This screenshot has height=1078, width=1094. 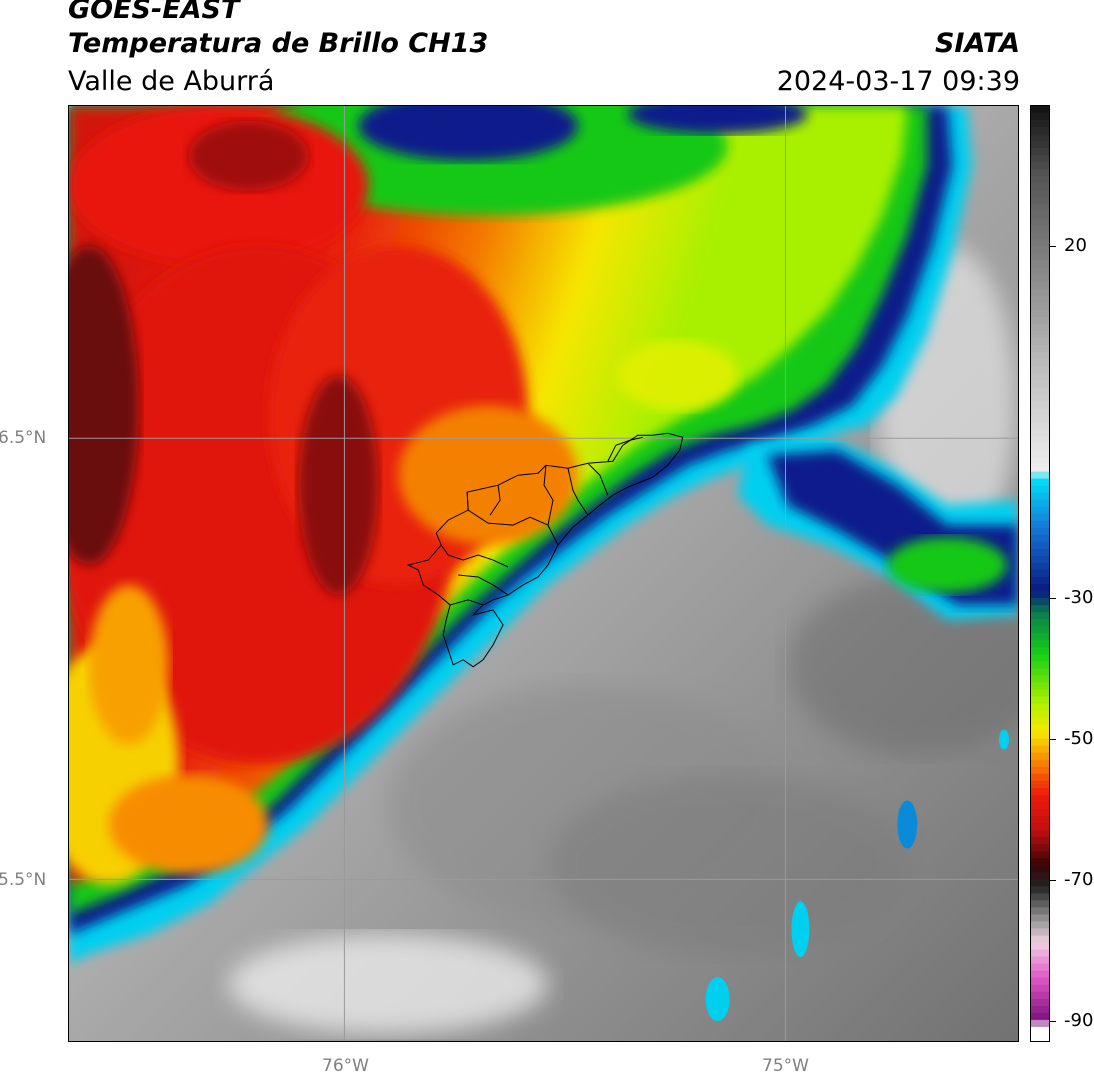 What do you see at coordinates (154, 12) in the screenshot?
I see `map-title-satellite: GOES-EAST` at bounding box center [154, 12].